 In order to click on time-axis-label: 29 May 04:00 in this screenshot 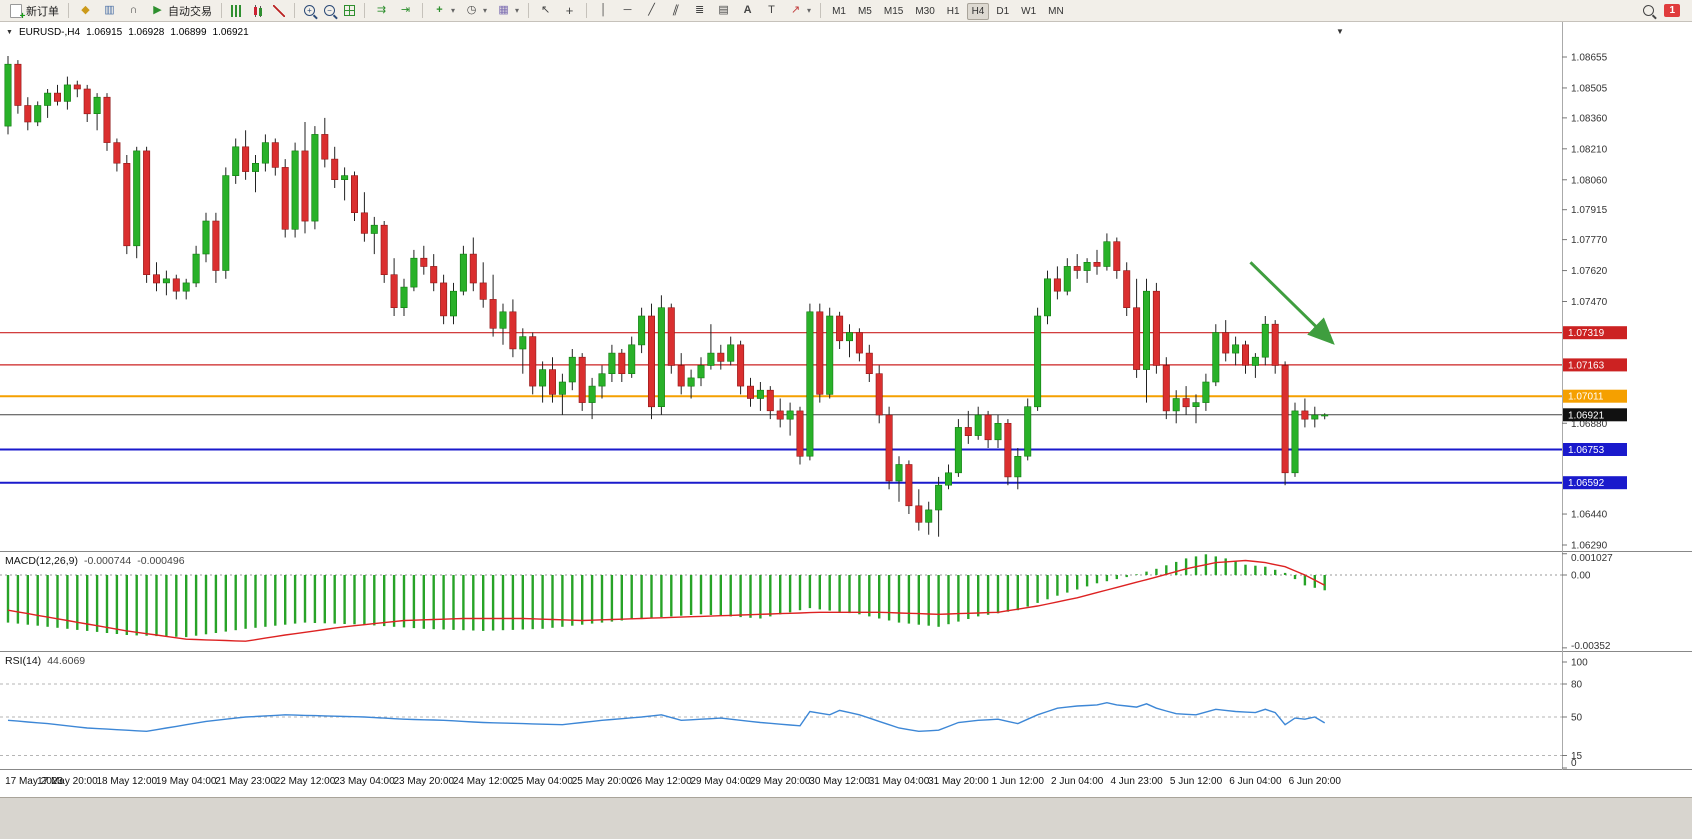, I will do `click(721, 781)`.